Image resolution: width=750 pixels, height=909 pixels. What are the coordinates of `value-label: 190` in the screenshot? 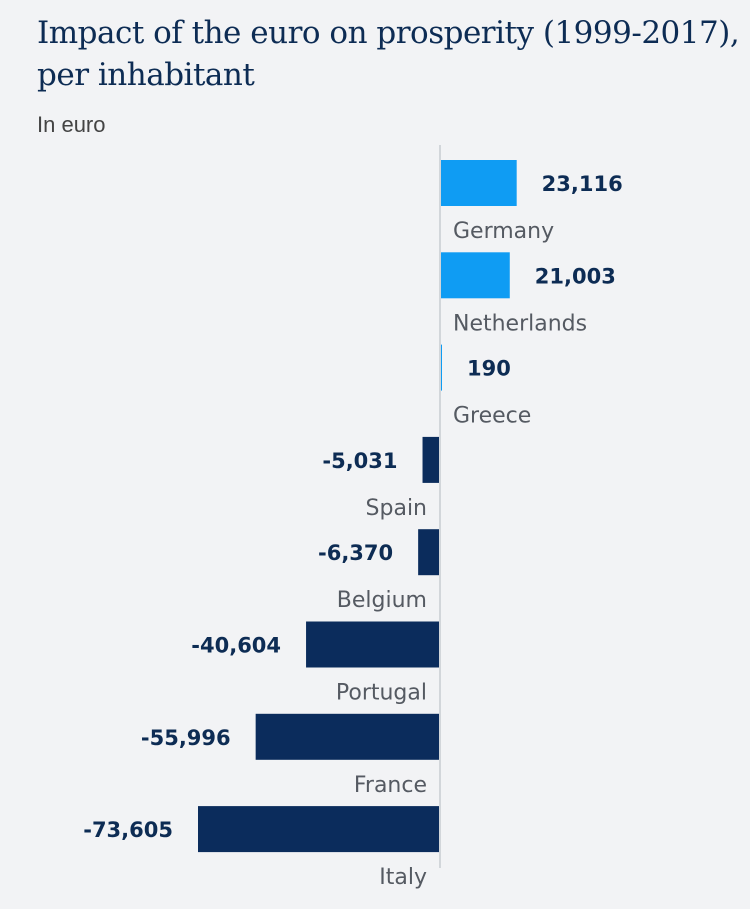 It's located at (489, 369).